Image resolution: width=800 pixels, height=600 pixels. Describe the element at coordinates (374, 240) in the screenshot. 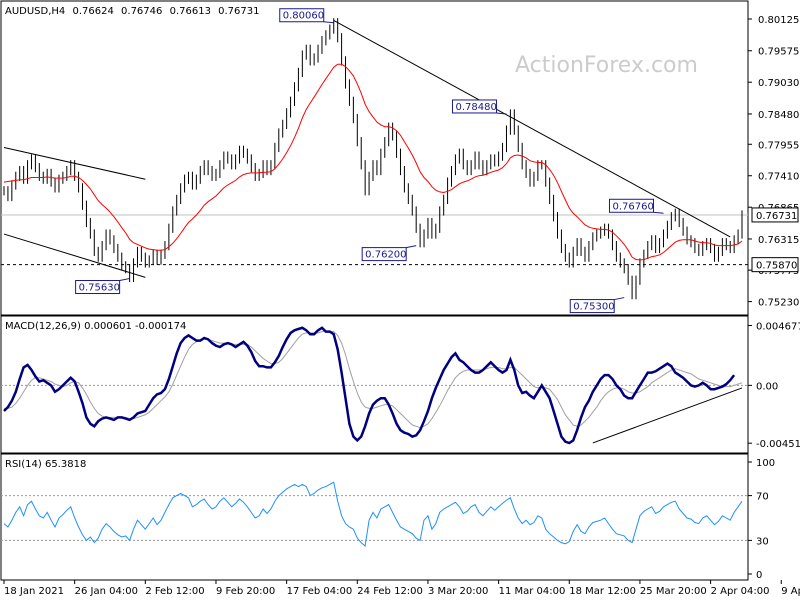

I see `price-grid` at that location.